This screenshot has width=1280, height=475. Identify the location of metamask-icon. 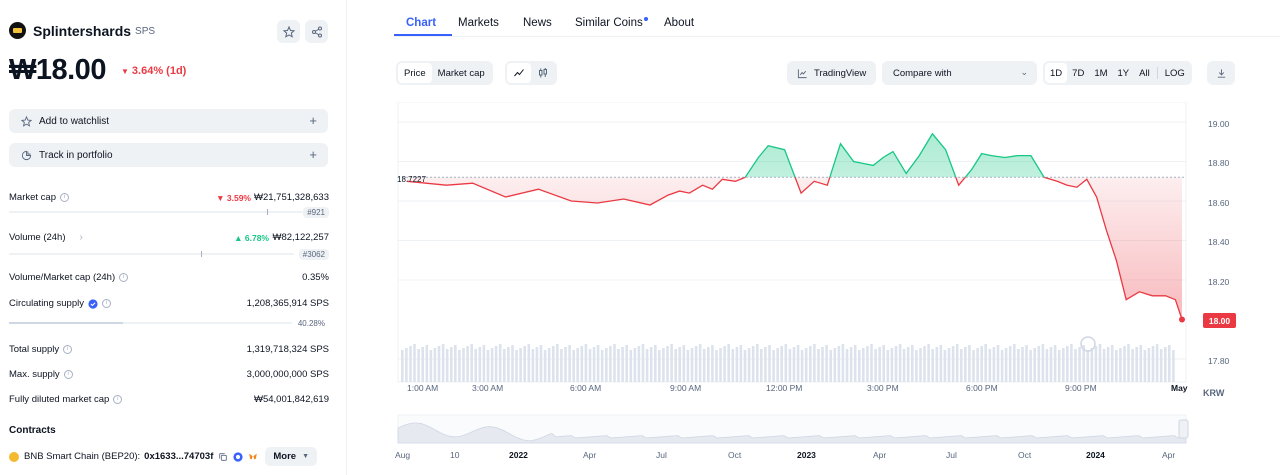
(253, 457).